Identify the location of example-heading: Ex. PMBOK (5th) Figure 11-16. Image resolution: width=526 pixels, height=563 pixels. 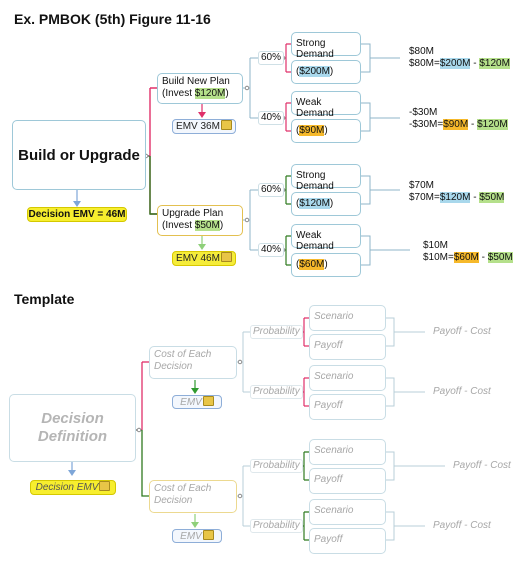
(112, 19).